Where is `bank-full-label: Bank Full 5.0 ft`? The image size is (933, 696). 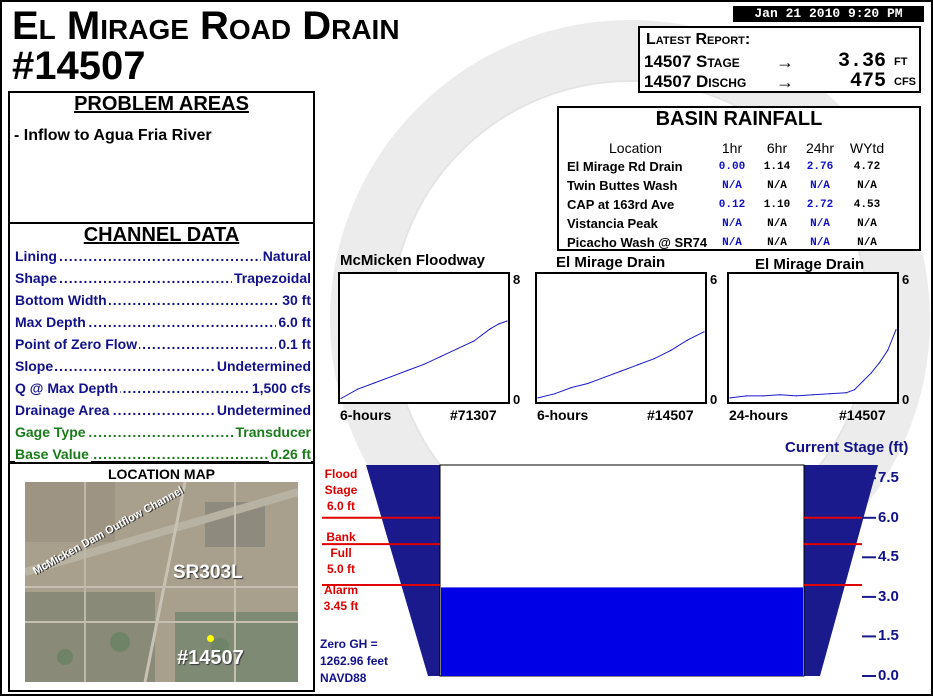
bank-full-label: Bank Full 5.0 ft is located at coordinates (341, 553).